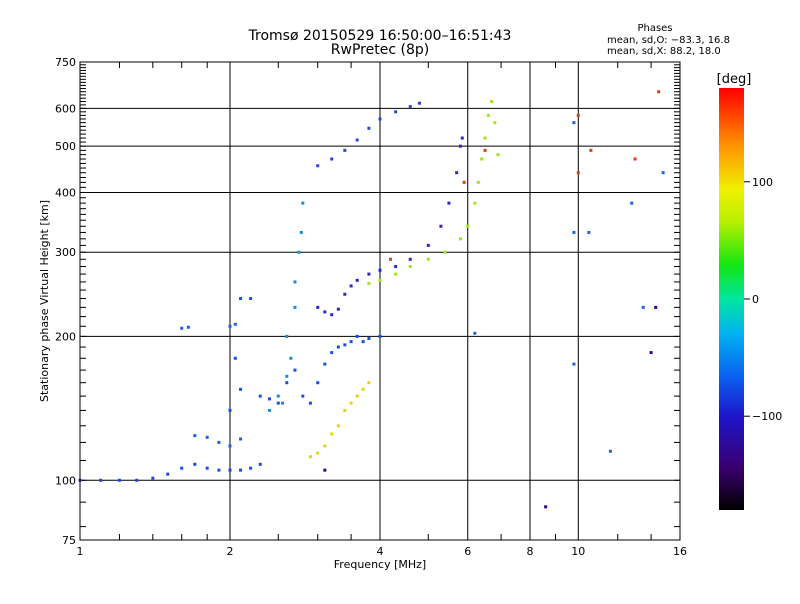 Image resolution: width=800 pixels, height=604 pixels. Describe the element at coordinates (65, 146) in the screenshot. I see `y-tick-label: 500` at that location.